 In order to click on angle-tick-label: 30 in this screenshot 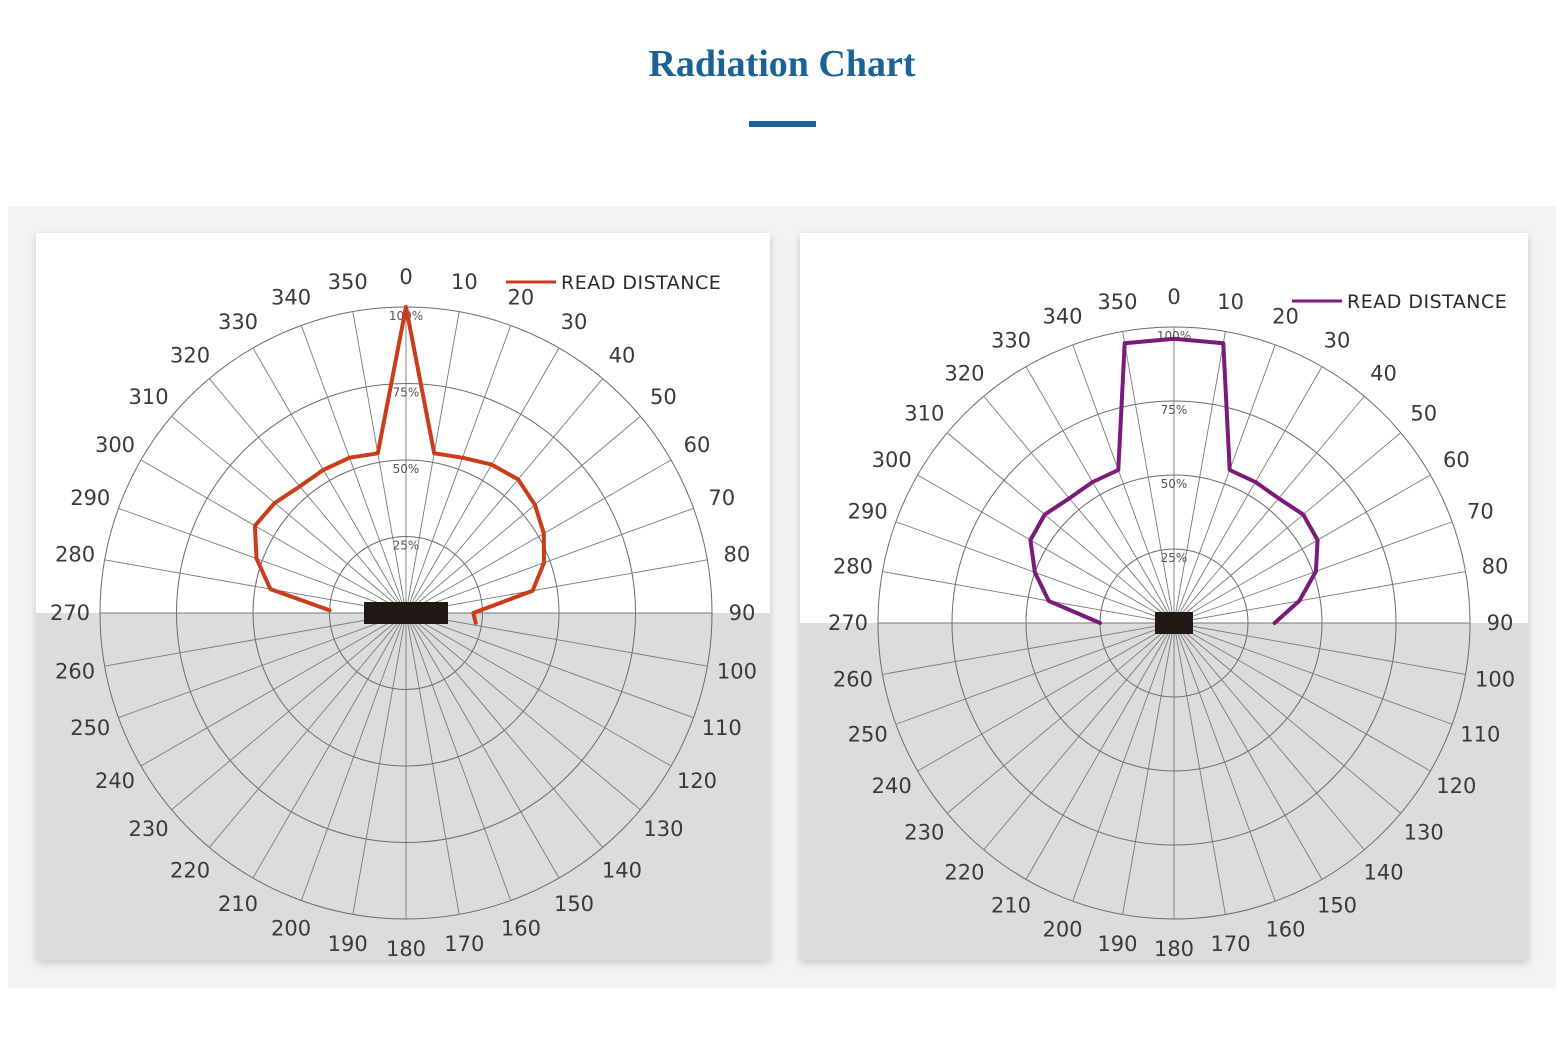, I will do `click(1337, 341)`.